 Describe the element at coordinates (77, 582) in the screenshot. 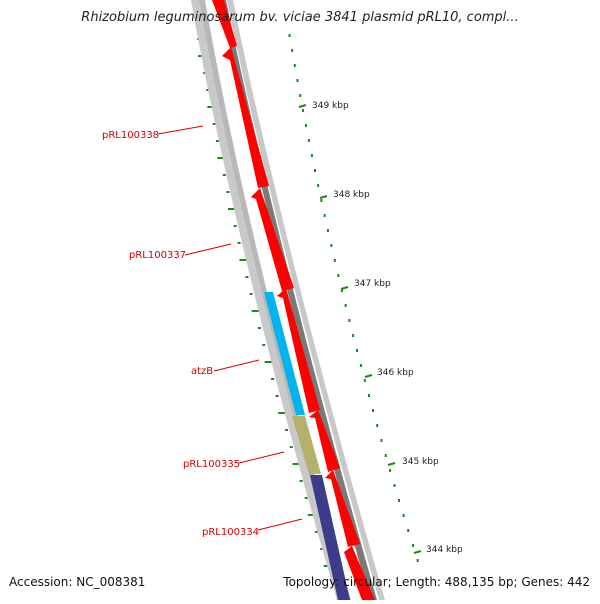

I see `accession-text: Accession: NC_008381` at that location.